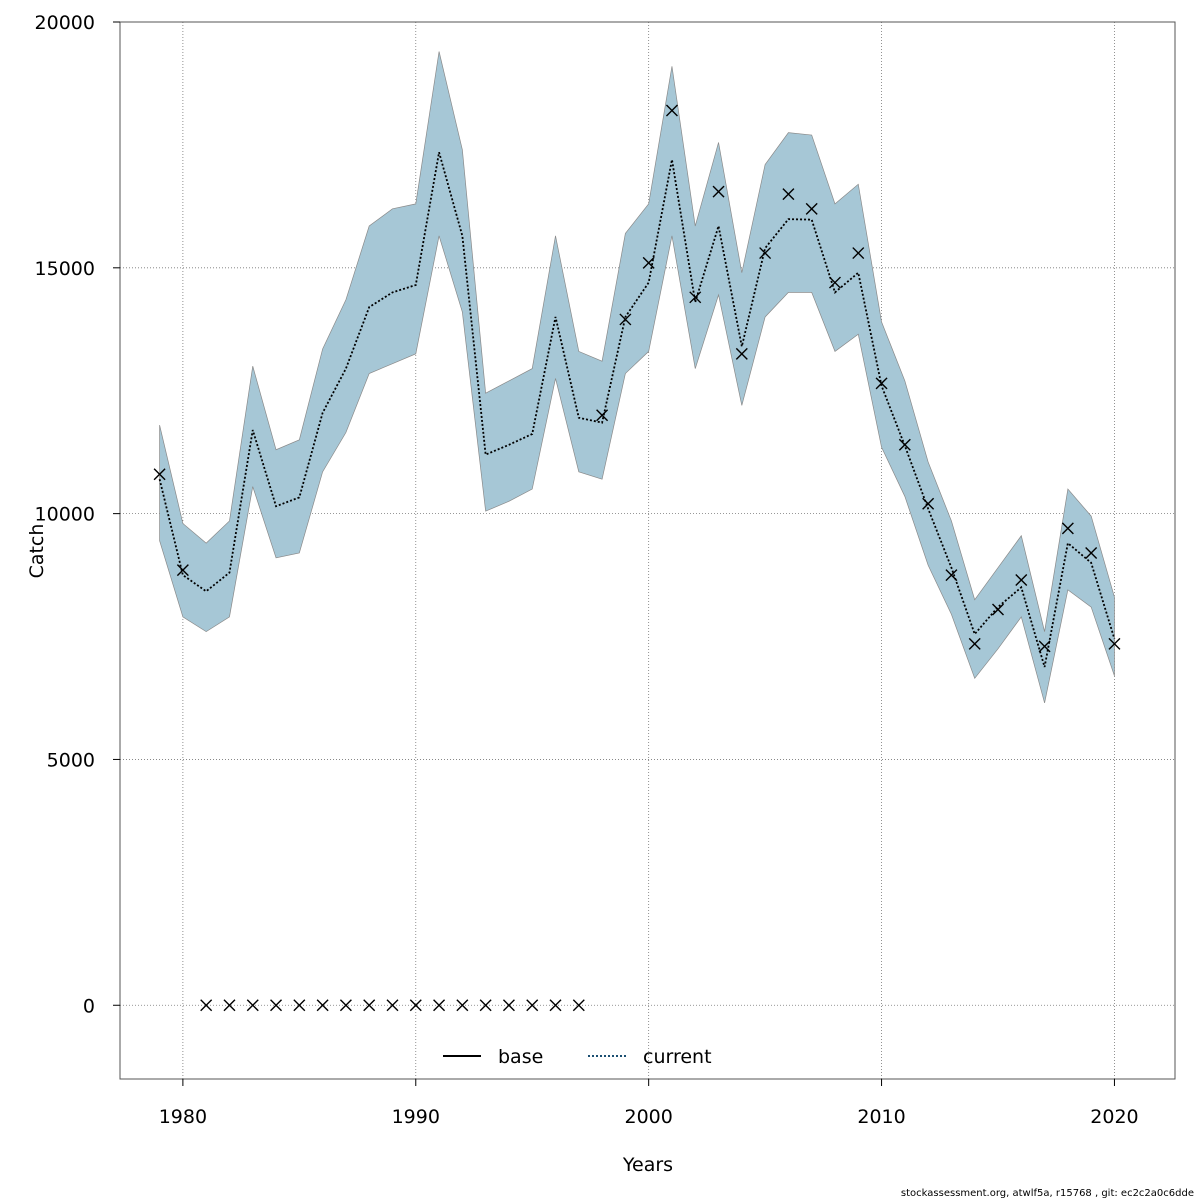 Image resolution: width=1200 pixels, height=1200 pixels. Describe the element at coordinates (37, 551) in the screenshot. I see `y-axis-title: Catch` at that location.